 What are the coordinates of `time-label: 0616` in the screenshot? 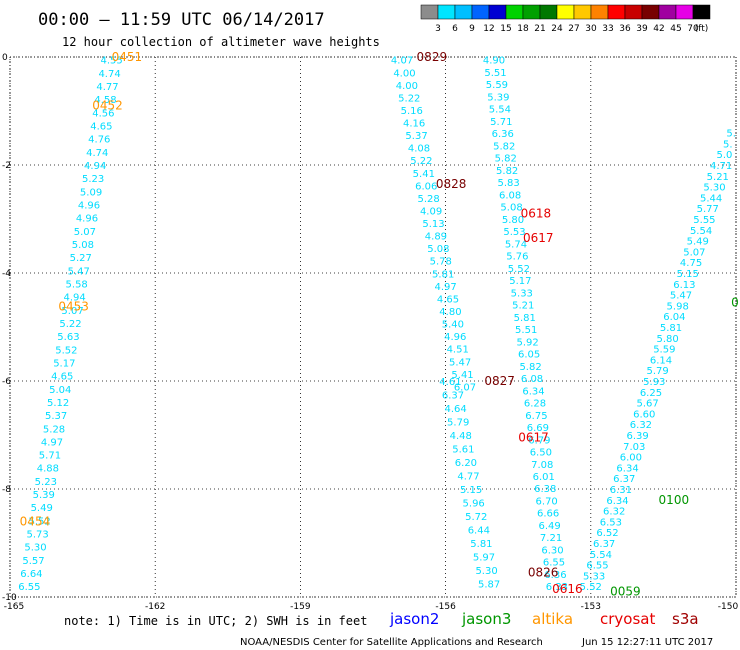 It's located at (567, 589).